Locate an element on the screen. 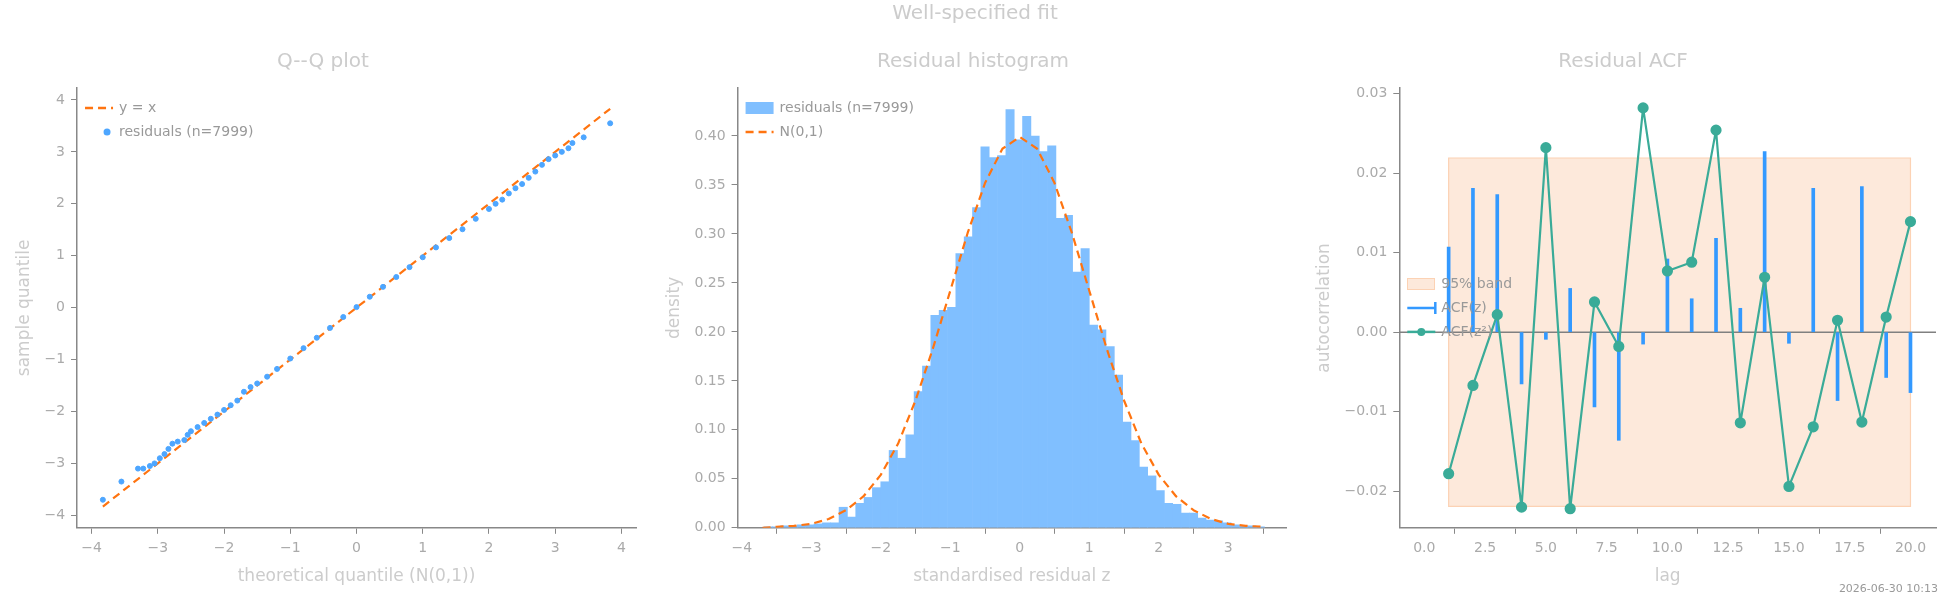 The height and width of the screenshot is (600, 1950). y-tick-label: −1 is located at coordinates (55, 358).